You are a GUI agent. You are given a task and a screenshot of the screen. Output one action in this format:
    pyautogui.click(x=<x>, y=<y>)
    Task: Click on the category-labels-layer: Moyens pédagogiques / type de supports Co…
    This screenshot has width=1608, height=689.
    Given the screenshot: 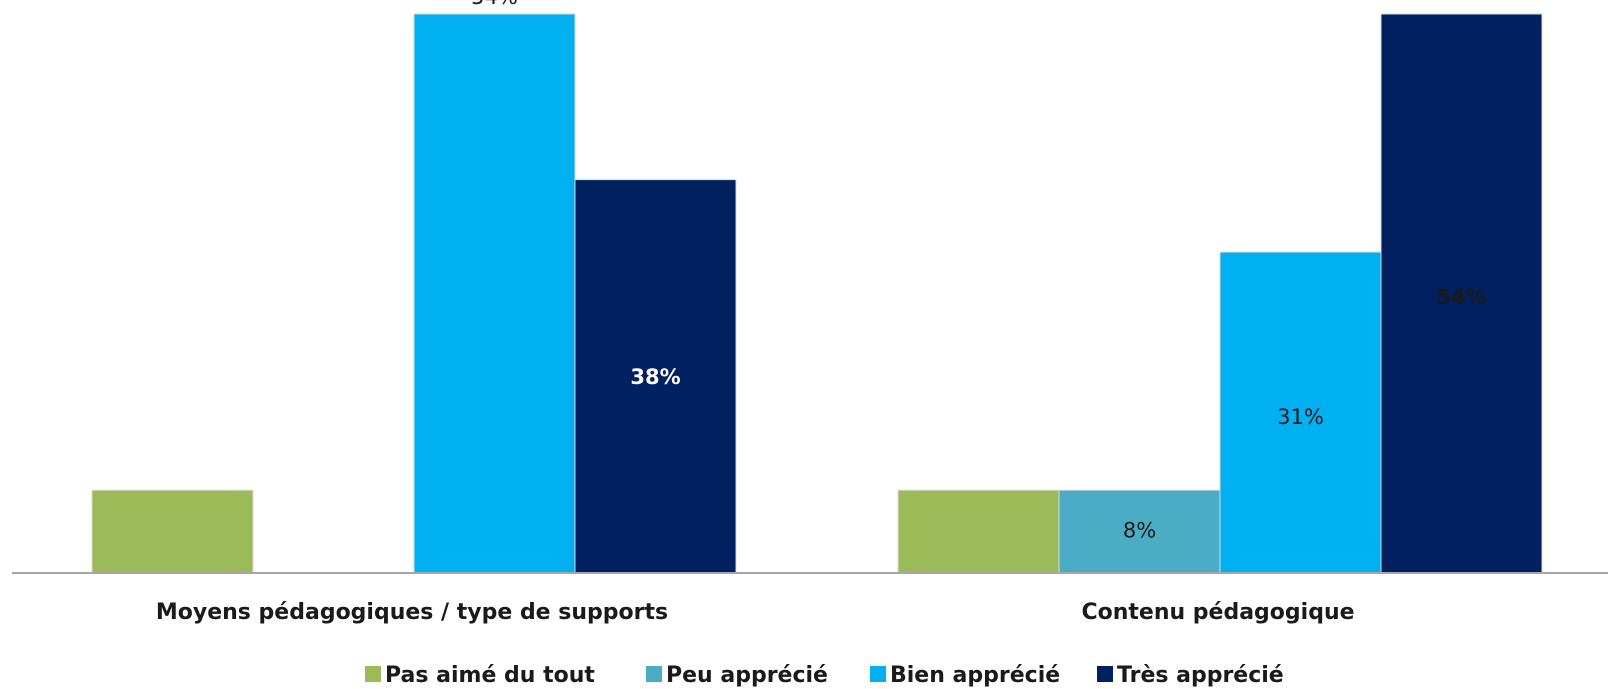 What is the action you would take?
    pyautogui.click(x=755, y=612)
    